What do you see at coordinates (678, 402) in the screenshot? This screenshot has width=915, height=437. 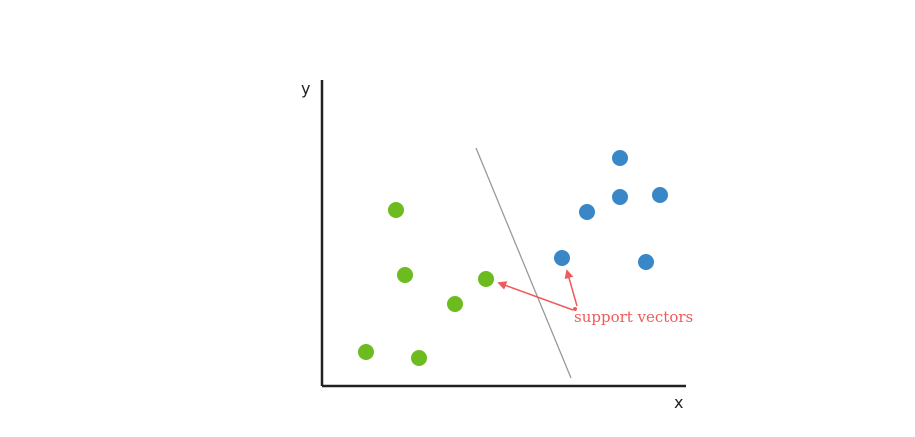 I see `x-axis-label: x` at bounding box center [678, 402].